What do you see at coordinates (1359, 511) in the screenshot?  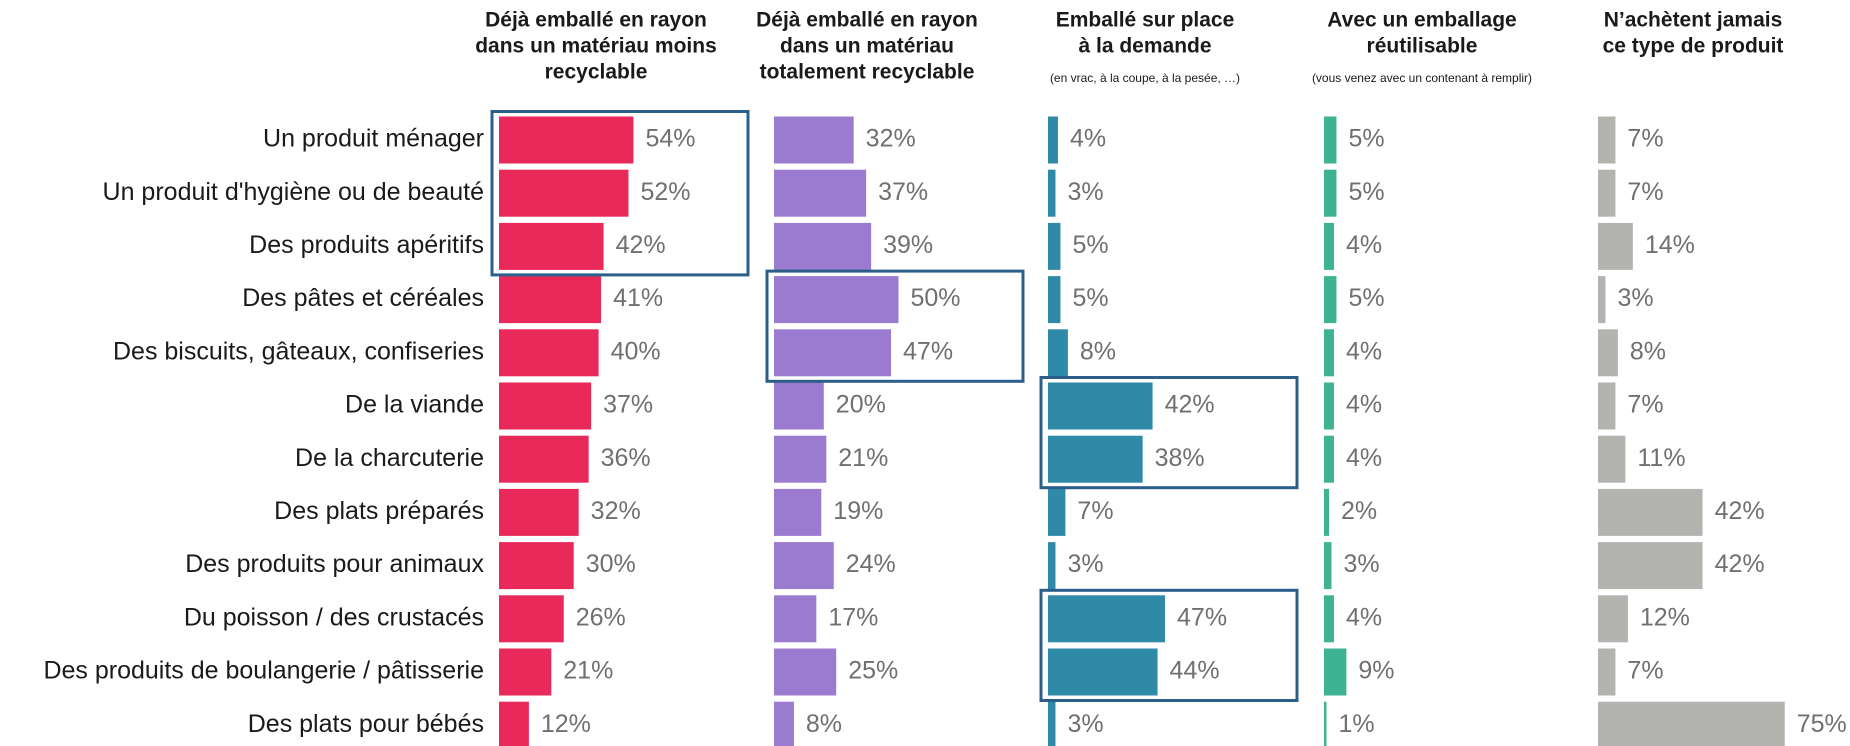 I see `value-label: 2%` at bounding box center [1359, 511].